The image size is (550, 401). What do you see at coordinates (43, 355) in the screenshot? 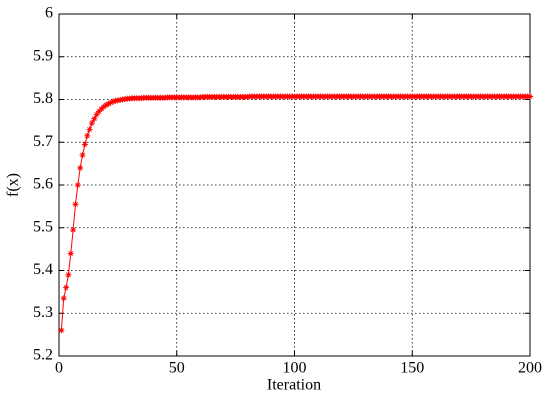
I see `y-tick-label: 5.2` at bounding box center [43, 355].